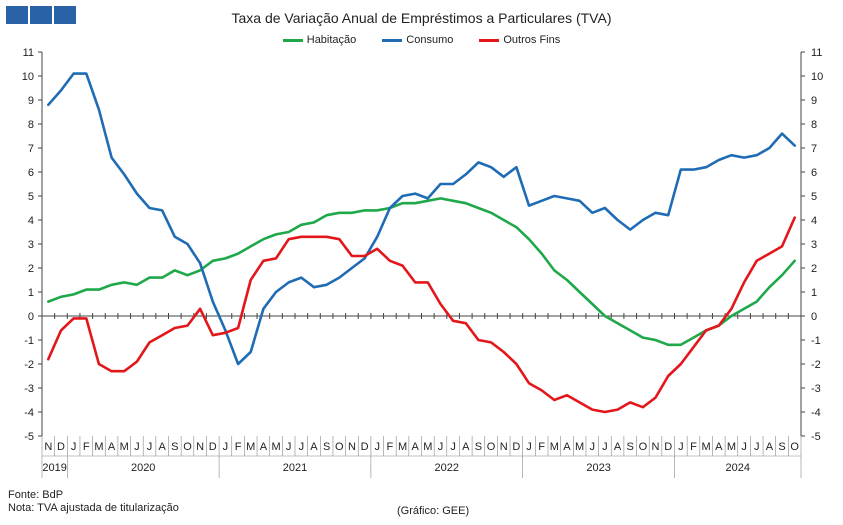  I want to click on gee-logo, so click(41, 15).